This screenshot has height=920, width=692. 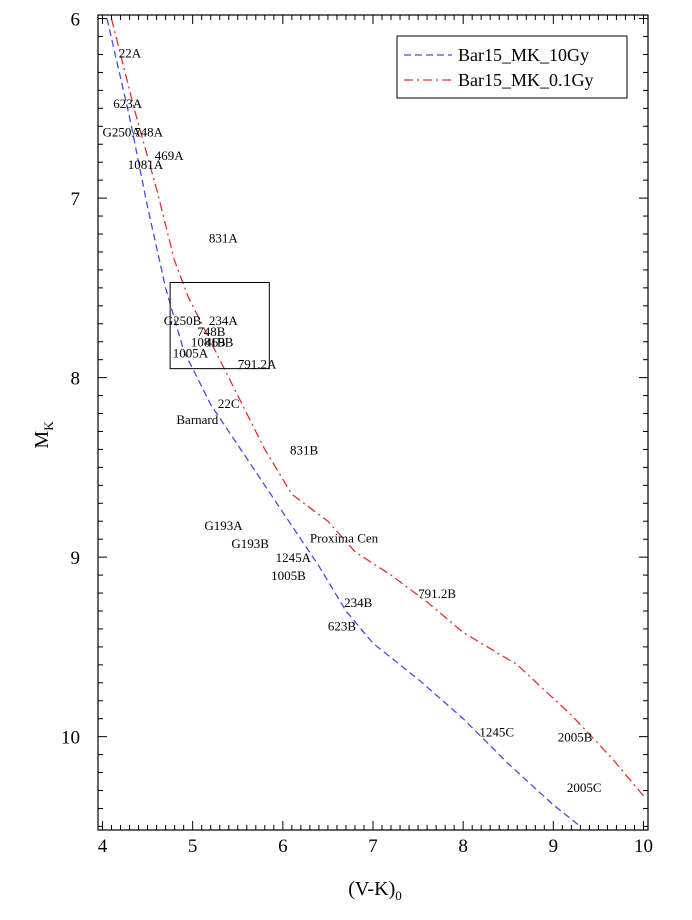 I want to click on star-label: 22A, so click(x=130, y=53).